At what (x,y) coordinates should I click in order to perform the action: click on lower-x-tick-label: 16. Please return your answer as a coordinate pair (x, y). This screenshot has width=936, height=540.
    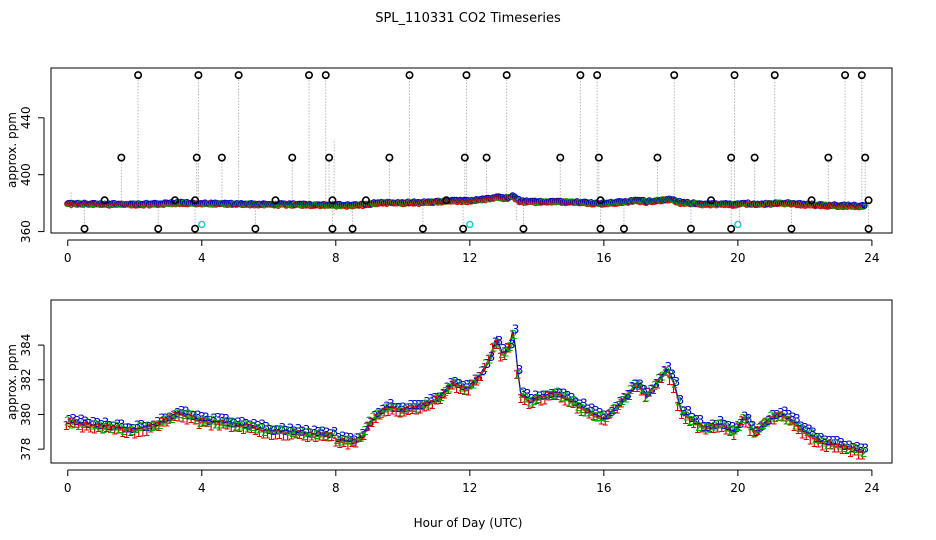
    Looking at the image, I should click on (603, 488).